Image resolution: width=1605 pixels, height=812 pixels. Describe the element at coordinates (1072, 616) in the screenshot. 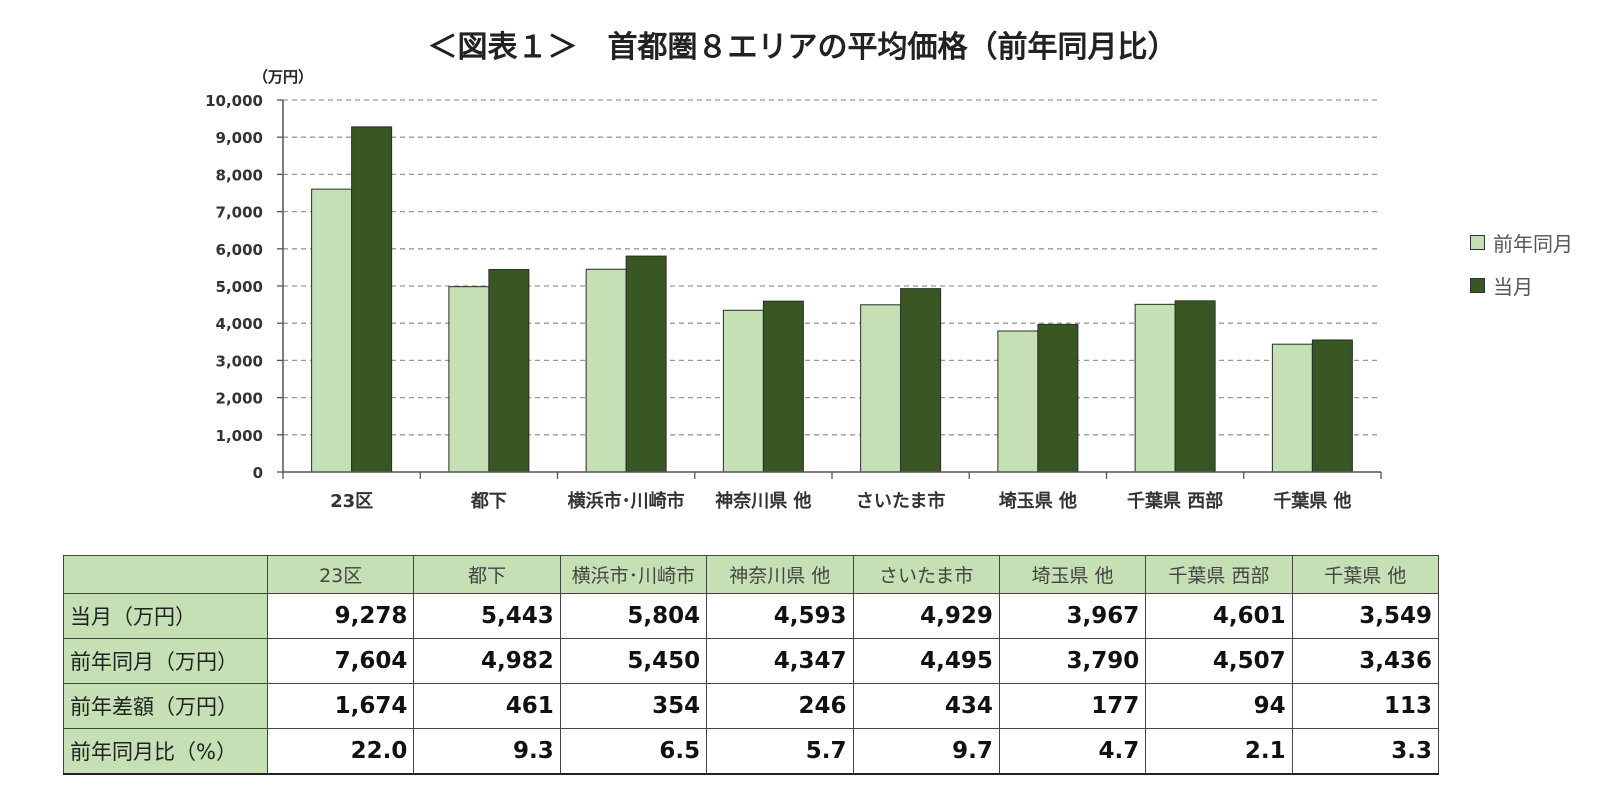

I see `table-cell: 3,967` at that location.